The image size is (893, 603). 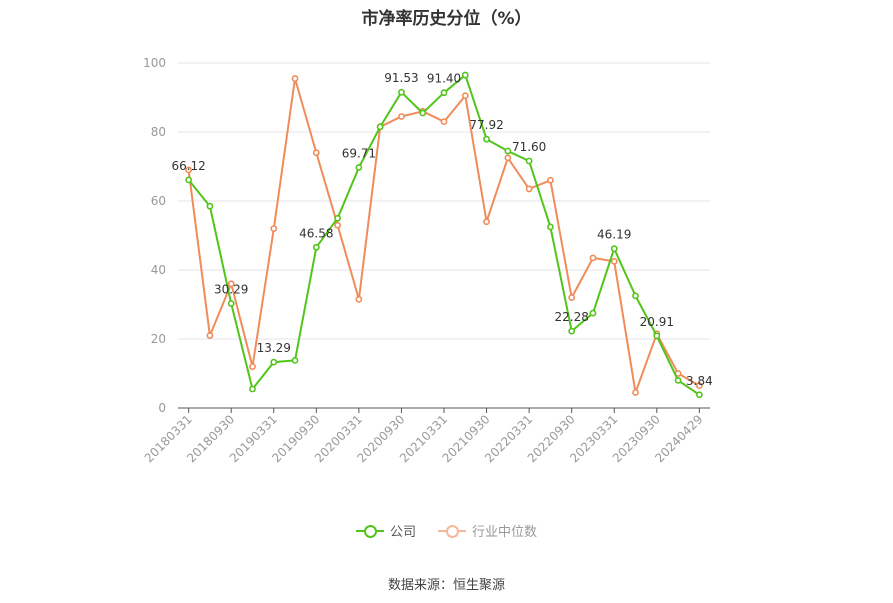 What do you see at coordinates (402, 532) in the screenshot?
I see `legend-label: 公司` at bounding box center [402, 532].